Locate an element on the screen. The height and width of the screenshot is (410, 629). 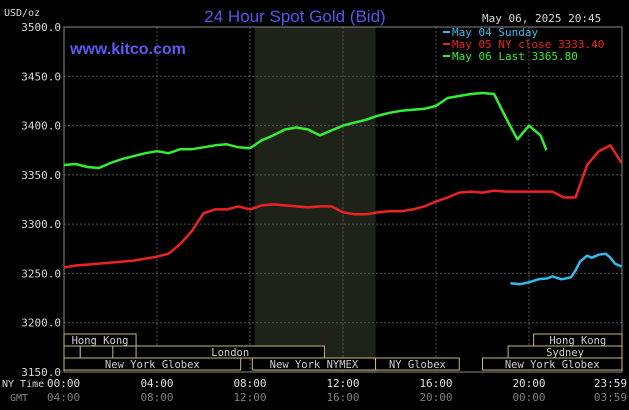
legend-entry: May 05 NY close 3333.40 is located at coordinates (528, 44).